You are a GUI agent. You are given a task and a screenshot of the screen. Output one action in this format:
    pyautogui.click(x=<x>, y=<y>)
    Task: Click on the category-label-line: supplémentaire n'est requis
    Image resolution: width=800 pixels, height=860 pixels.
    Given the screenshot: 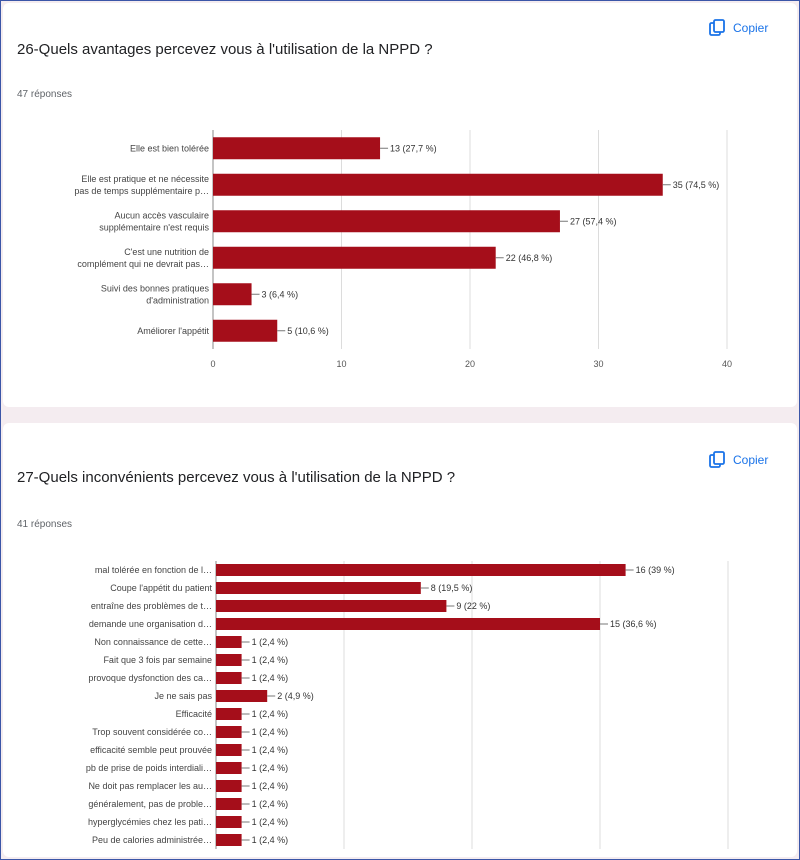 What is the action you would take?
    pyautogui.click(x=154, y=227)
    